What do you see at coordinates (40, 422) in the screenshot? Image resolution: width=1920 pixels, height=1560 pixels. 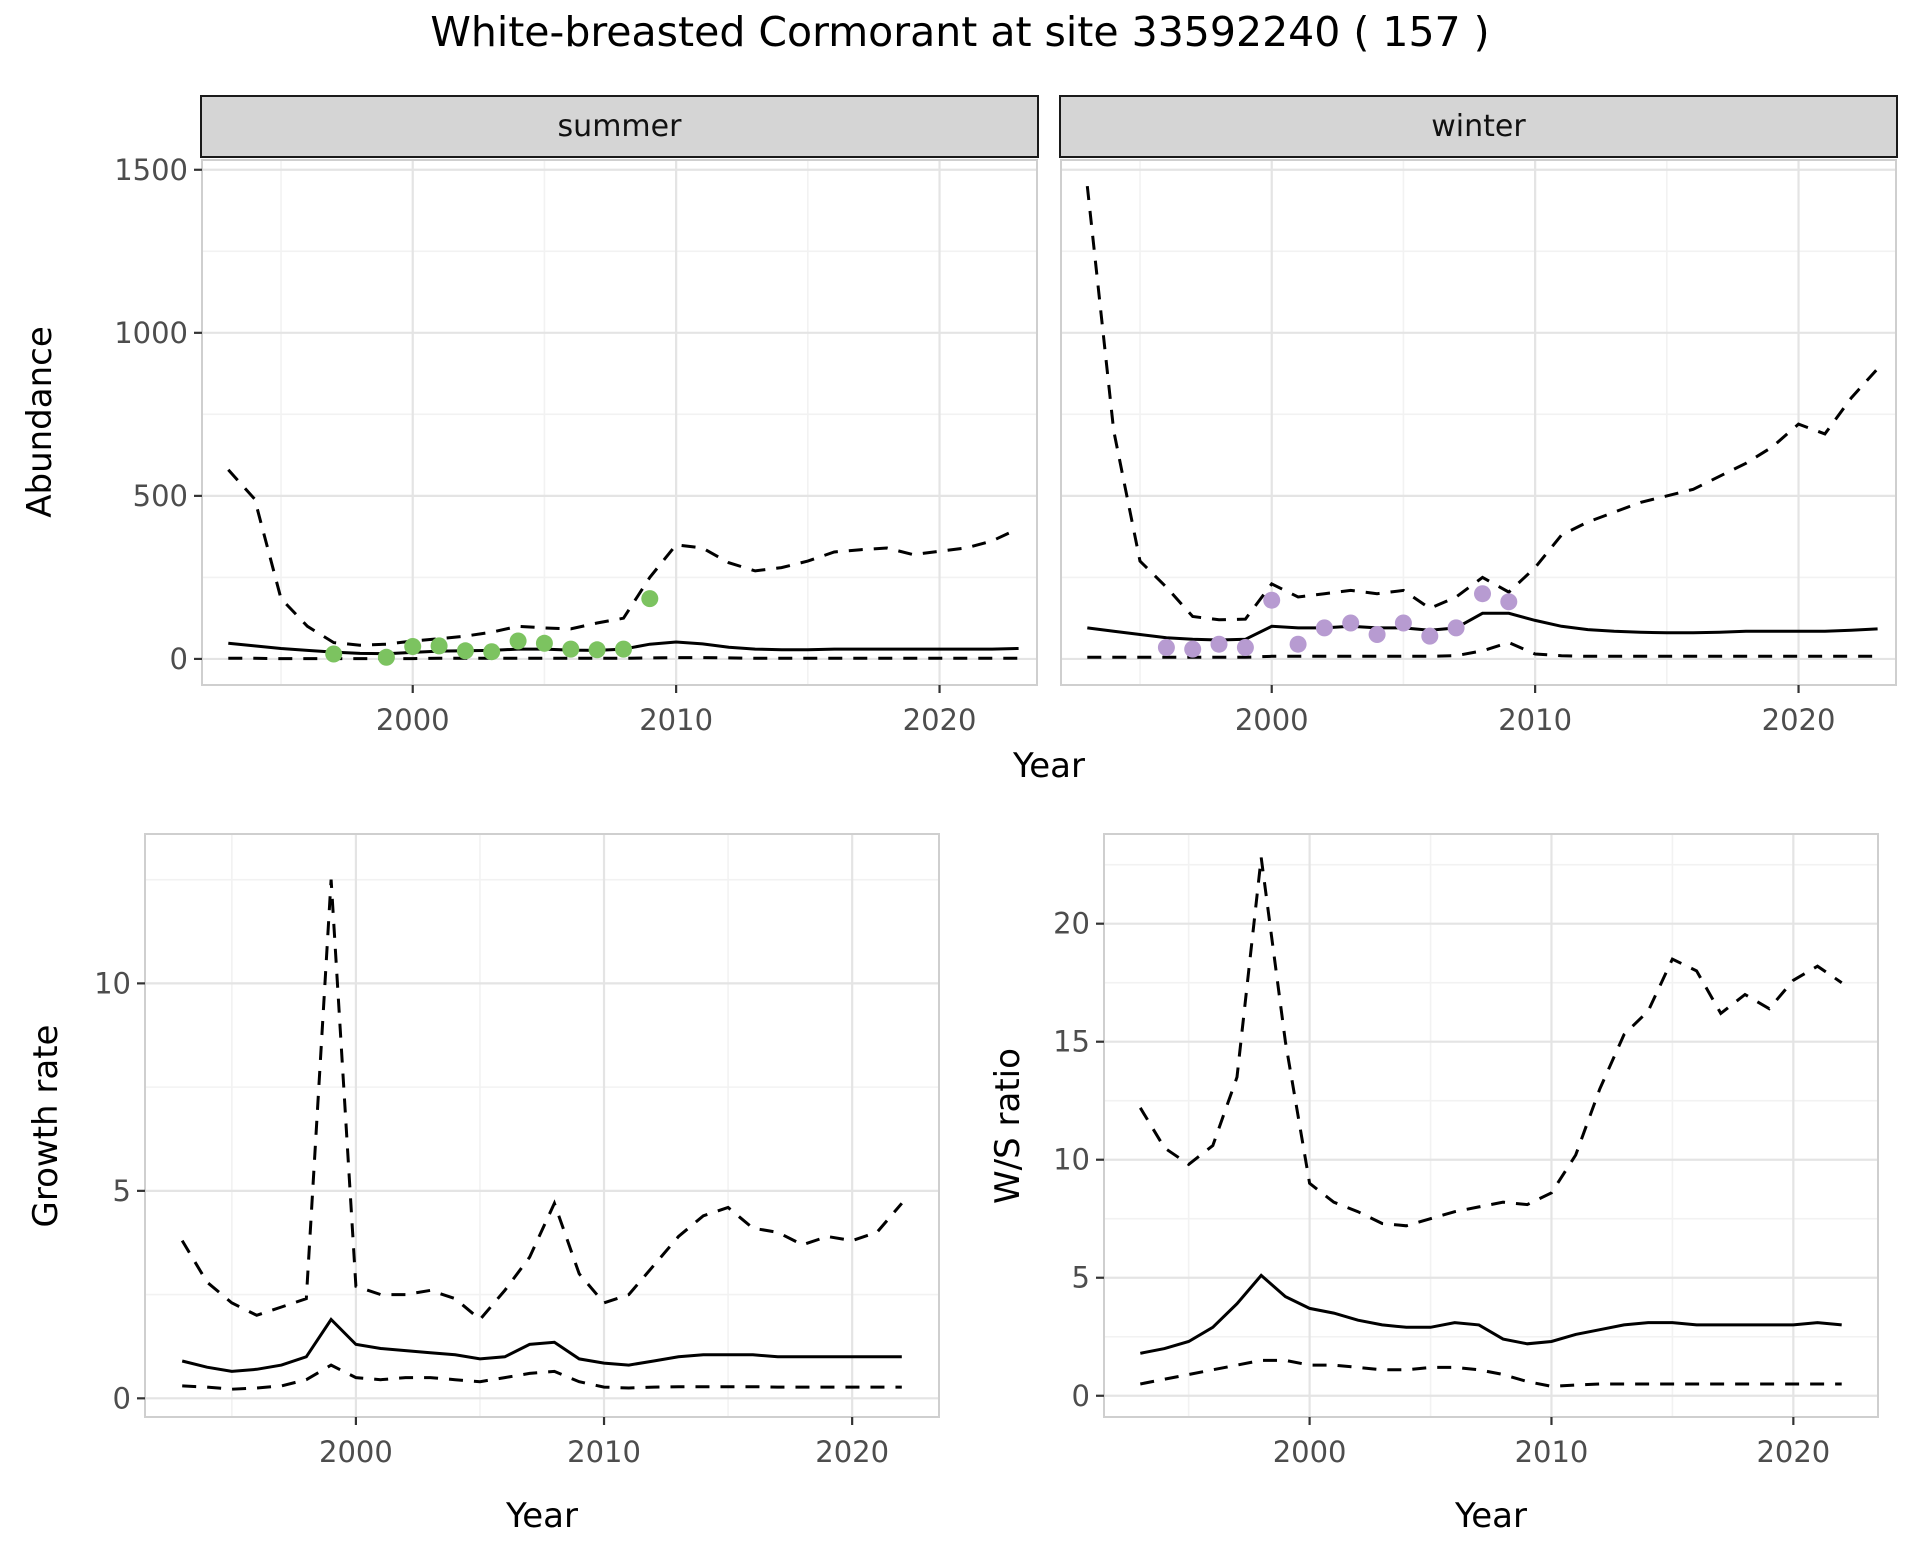 I see `y-axis-title-abundance: Abundance` at bounding box center [40, 422].